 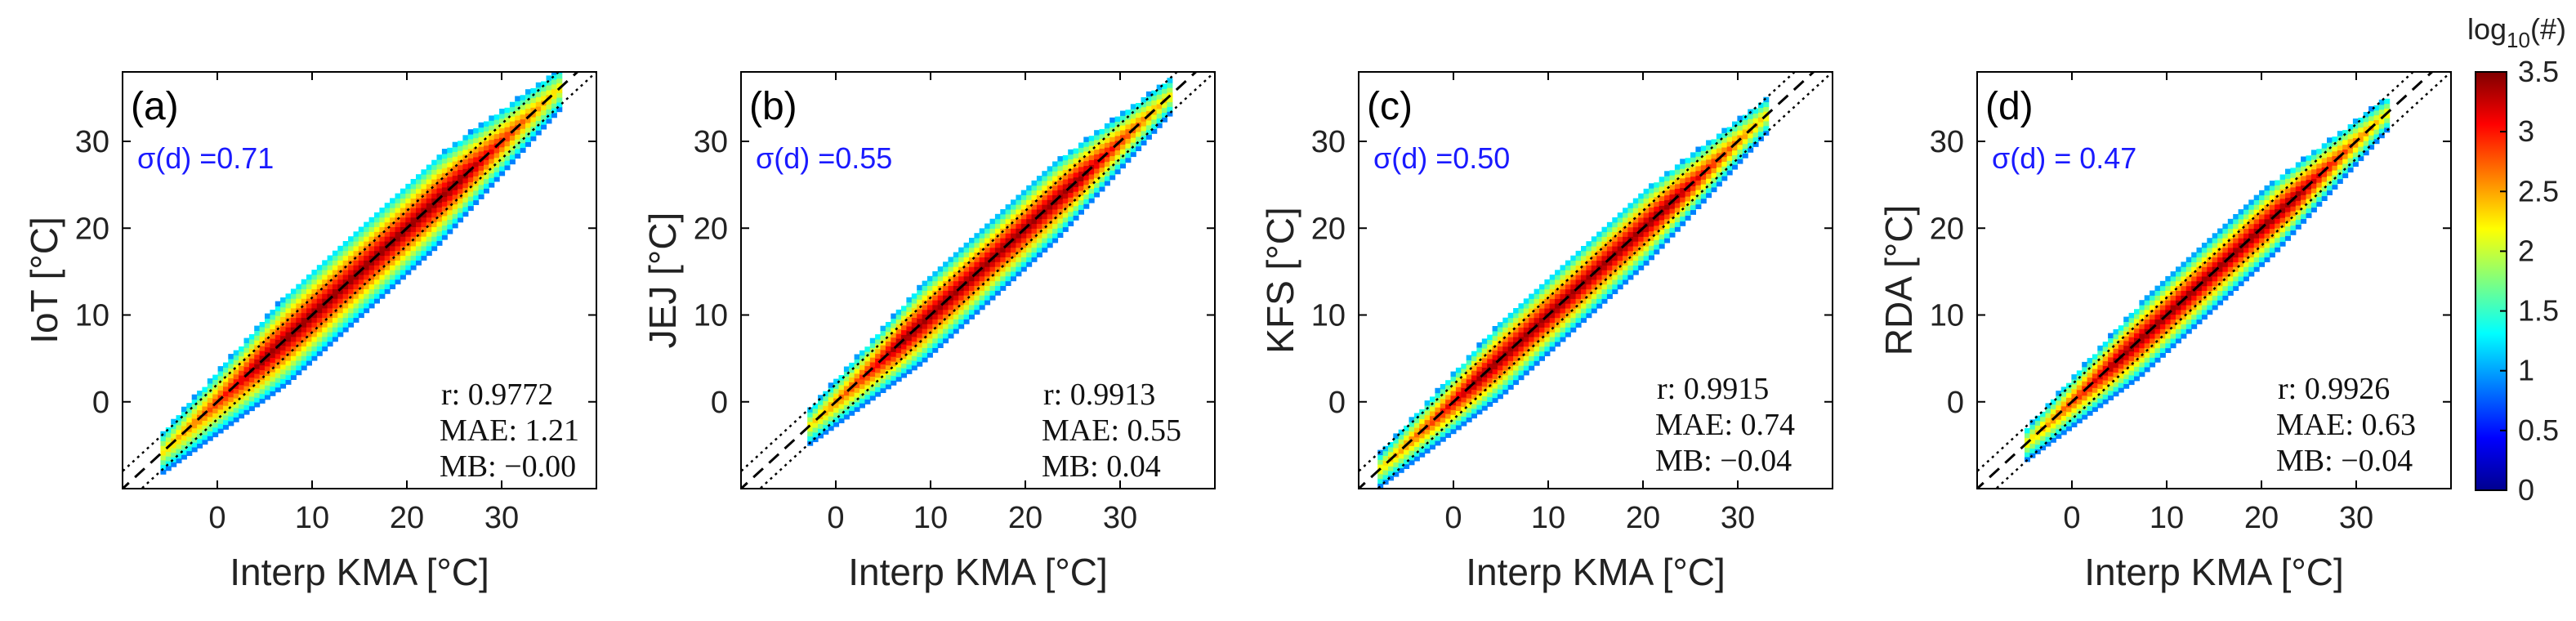 I want to click on offset-line, so click(x=2222, y=281).